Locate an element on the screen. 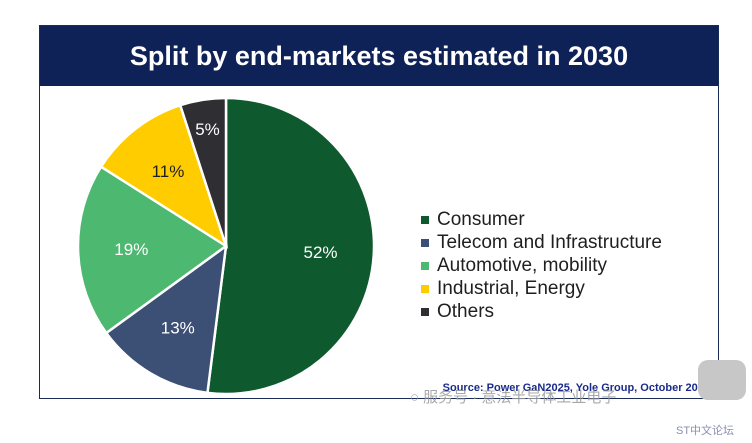  legend-item: Telecom and Infrastructure is located at coordinates (541, 242).